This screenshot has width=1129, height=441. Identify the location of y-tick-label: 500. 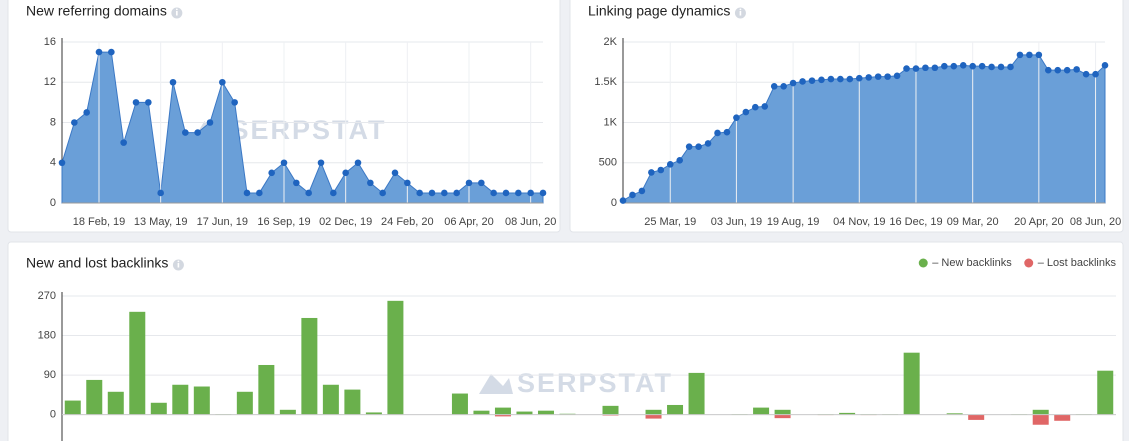
(608, 163).